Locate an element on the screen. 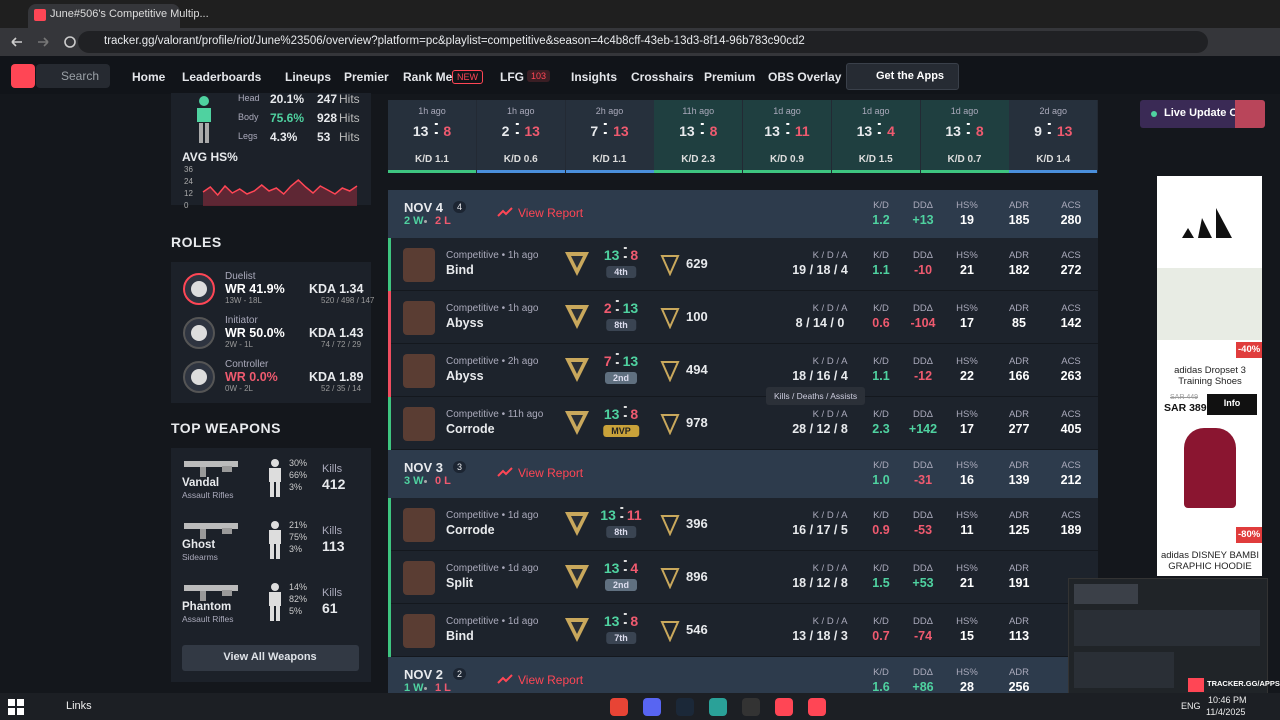 The width and height of the screenshot is (1280, 720). nav-item: Insights is located at coordinates (594, 77).